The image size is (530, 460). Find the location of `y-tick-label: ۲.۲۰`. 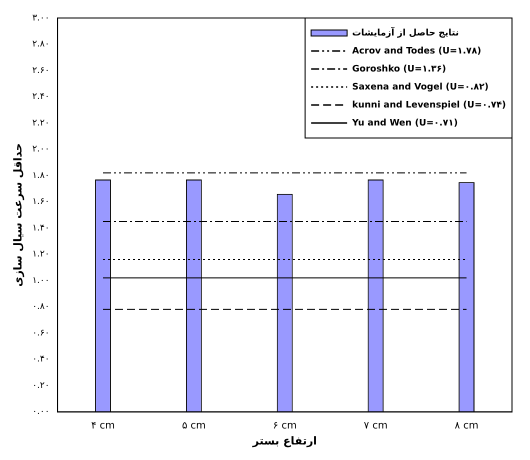

y-tick-label: ۲.۲۰ is located at coordinates (41, 123).